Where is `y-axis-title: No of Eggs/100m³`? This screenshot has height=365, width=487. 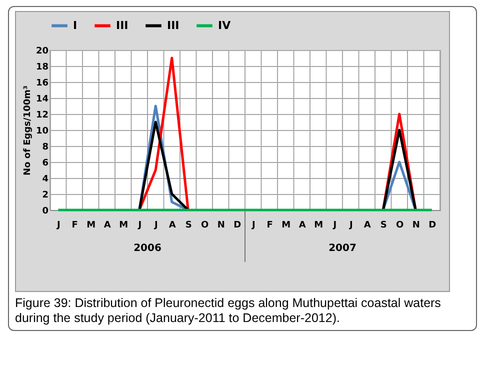 y-axis-title: No of Eggs/100m³ is located at coordinates (27, 131).